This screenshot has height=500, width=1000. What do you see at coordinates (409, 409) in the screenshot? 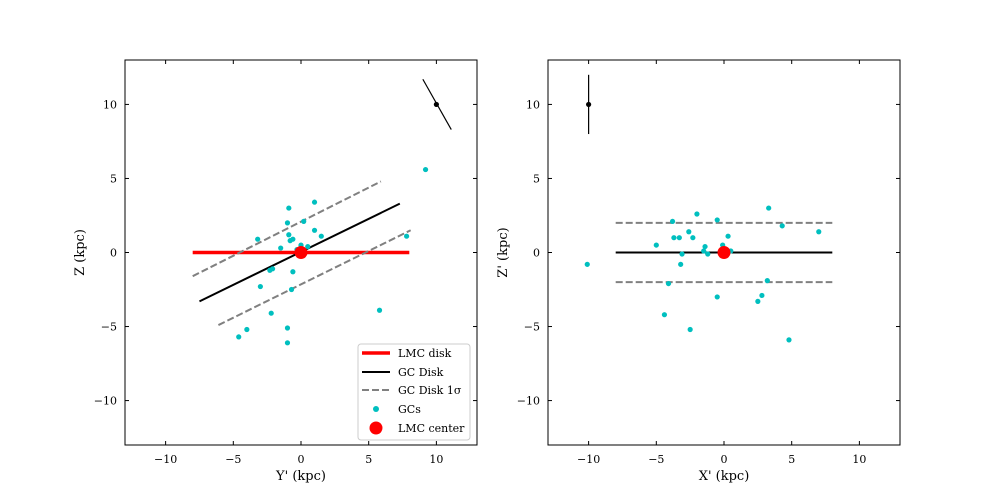
I see `legend-gcs-label: GCs` at bounding box center [409, 409].